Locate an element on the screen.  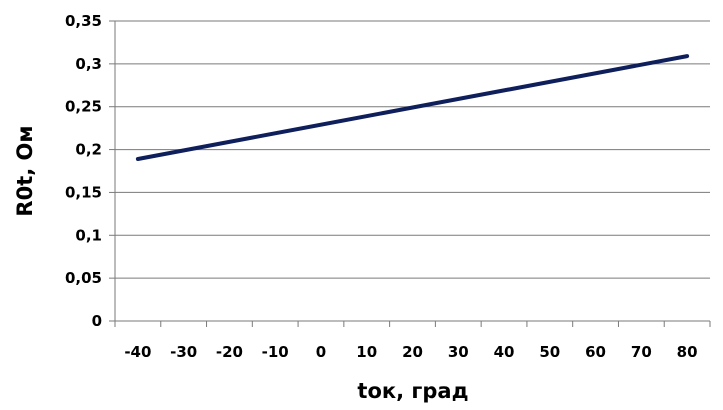
y-tick-label: 0,3 is located at coordinates (88, 64).